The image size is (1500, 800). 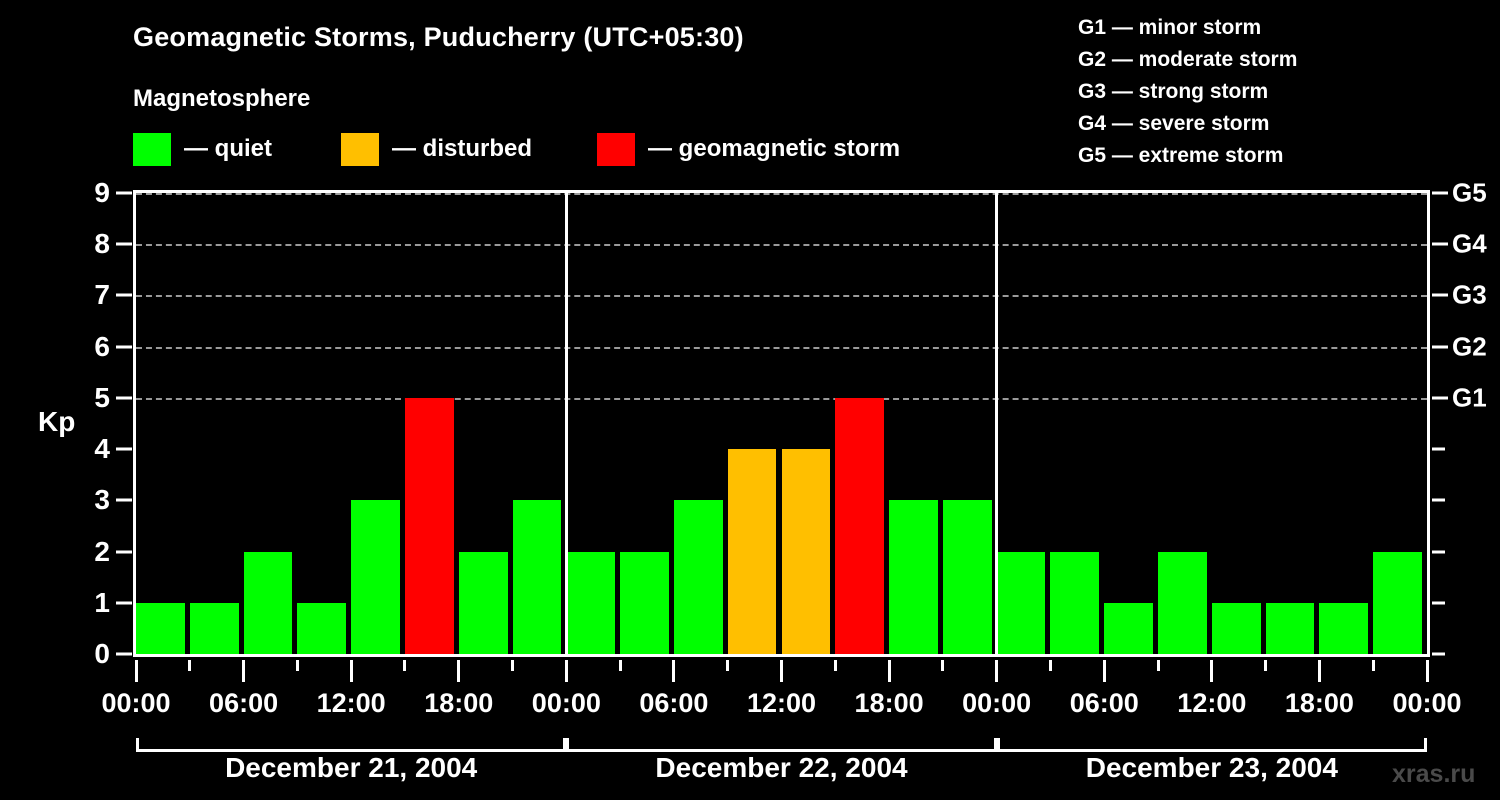 I want to click on g-scale-line-g2: G2 — moderate storm, so click(x=1188, y=59).